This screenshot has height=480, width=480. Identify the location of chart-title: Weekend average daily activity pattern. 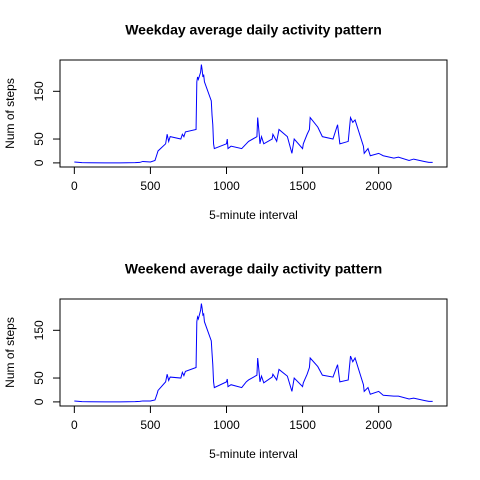
(253, 269).